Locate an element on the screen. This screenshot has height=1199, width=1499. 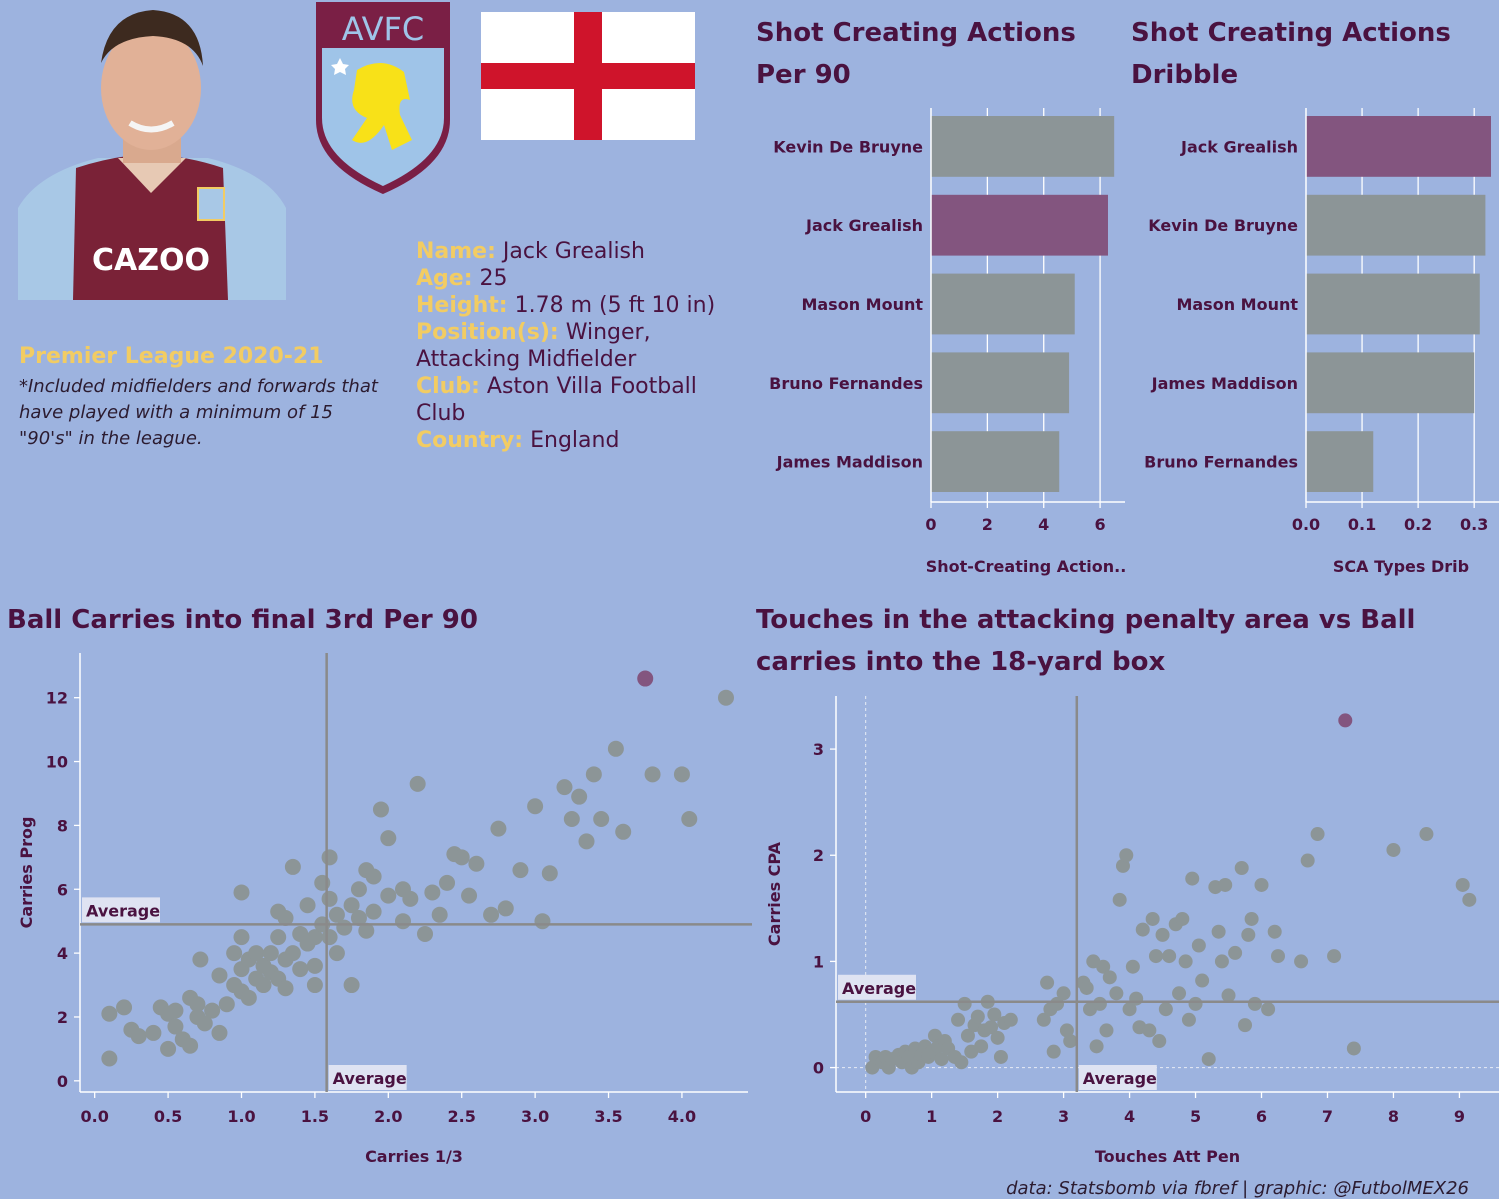
x-tick-label: 1.5 is located at coordinates (315, 1116).